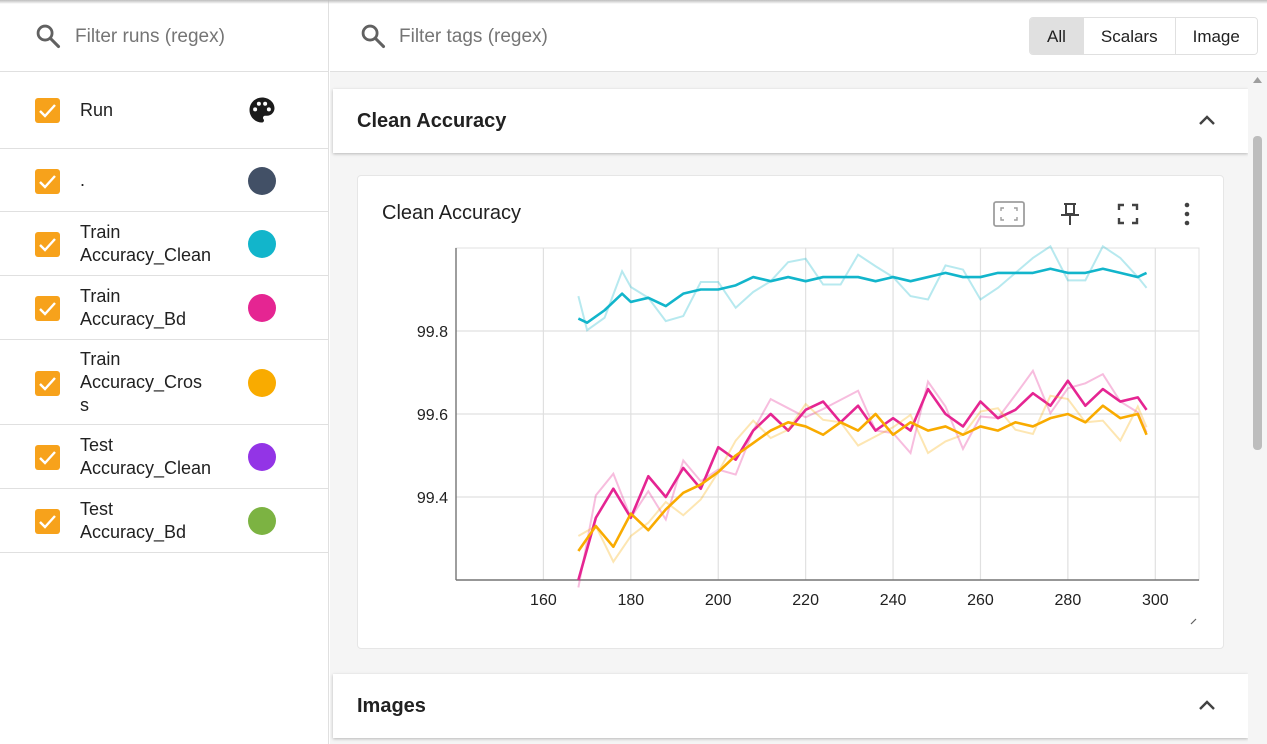 The height and width of the screenshot is (744, 1267). I want to click on run-label-line: Accuracy_Cros, so click(141, 382).